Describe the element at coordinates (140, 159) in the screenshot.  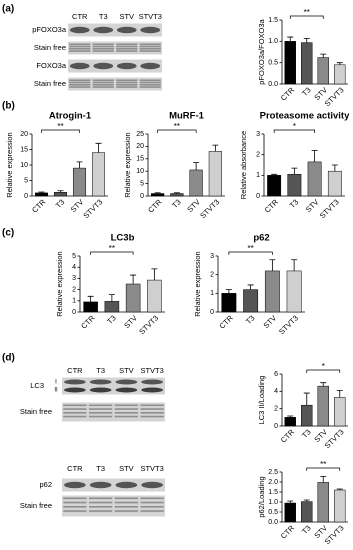
I see `y-tick-label: 15` at that location.